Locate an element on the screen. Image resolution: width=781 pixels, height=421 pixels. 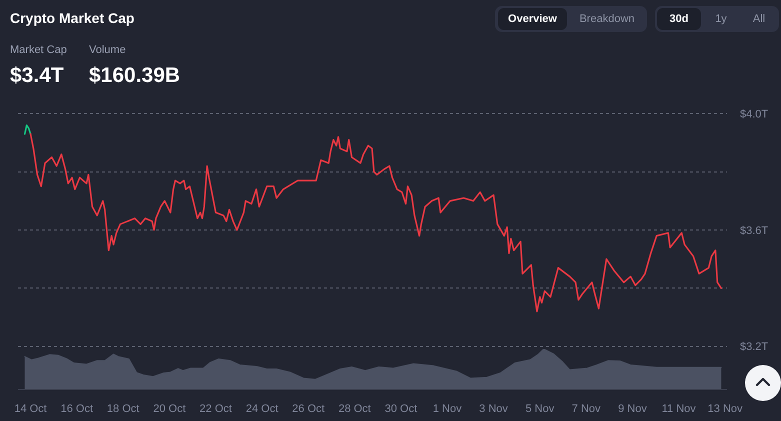
x-tick-label: 3 Nov is located at coordinates (493, 409).